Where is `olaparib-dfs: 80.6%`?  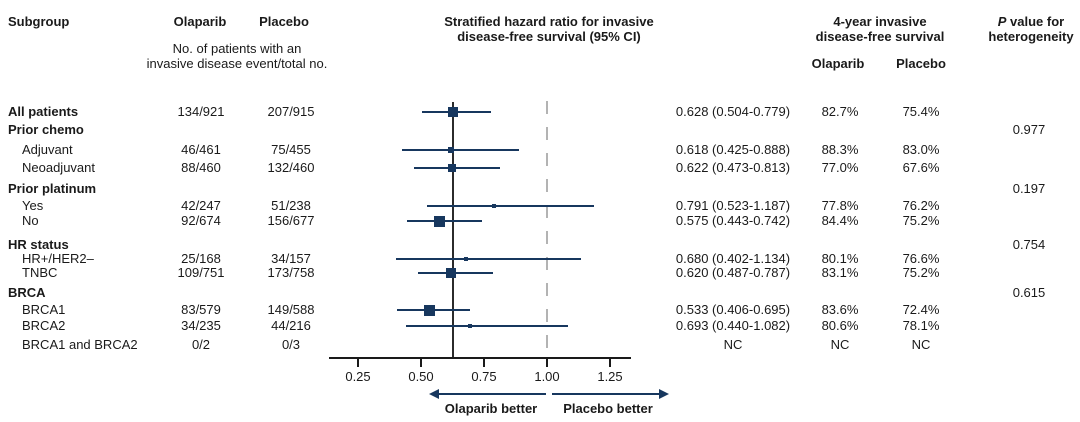
olaparib-dfs: 80.6% is located at coordinates (840, 325).